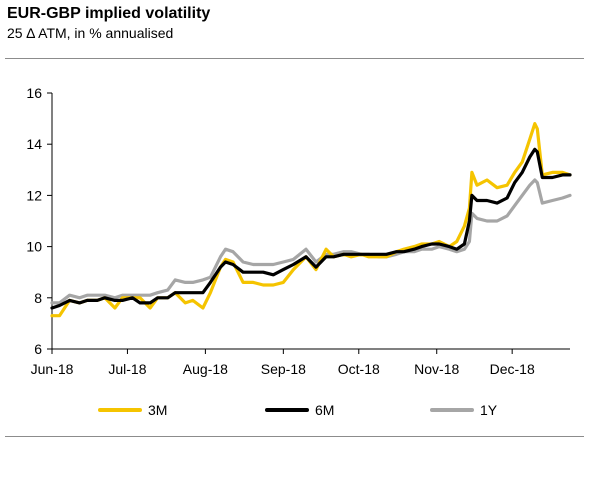 Image resolution: width=589 pixels, height=477 pixels. I want to click on x-tick-label-Oct-18: Oct-18, so click(359, 369).